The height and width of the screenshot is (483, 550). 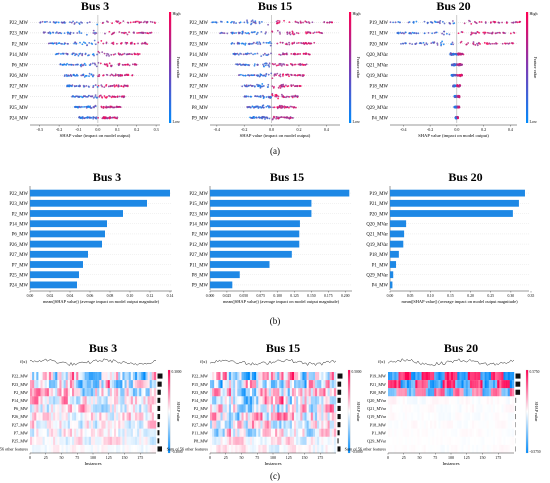 I want to click on heatmap-row-label: Q20_MVar, so click(x=376, y=400).